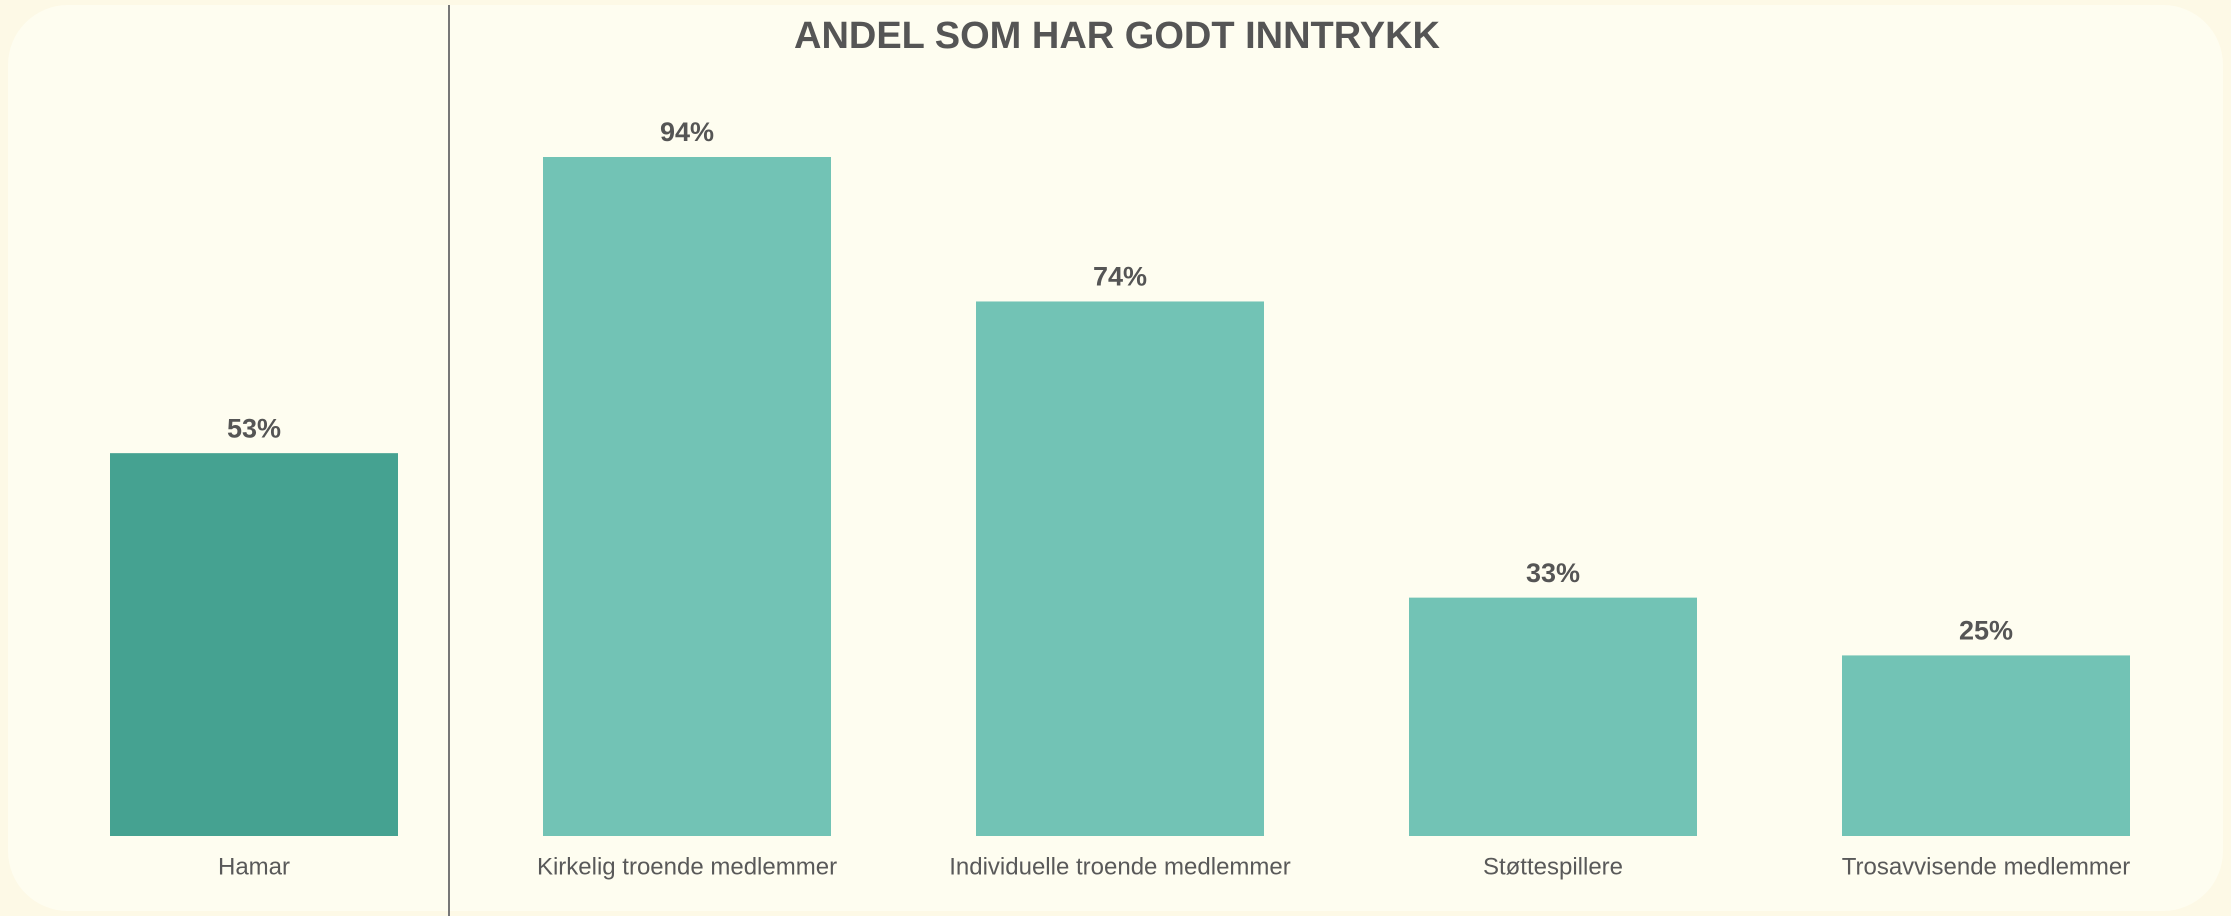 The width and height of the screenshot is (2231, 916). Describe the element at coordinates (1553, 573) in the screenshot. I see `value-label: 33%` at that location.